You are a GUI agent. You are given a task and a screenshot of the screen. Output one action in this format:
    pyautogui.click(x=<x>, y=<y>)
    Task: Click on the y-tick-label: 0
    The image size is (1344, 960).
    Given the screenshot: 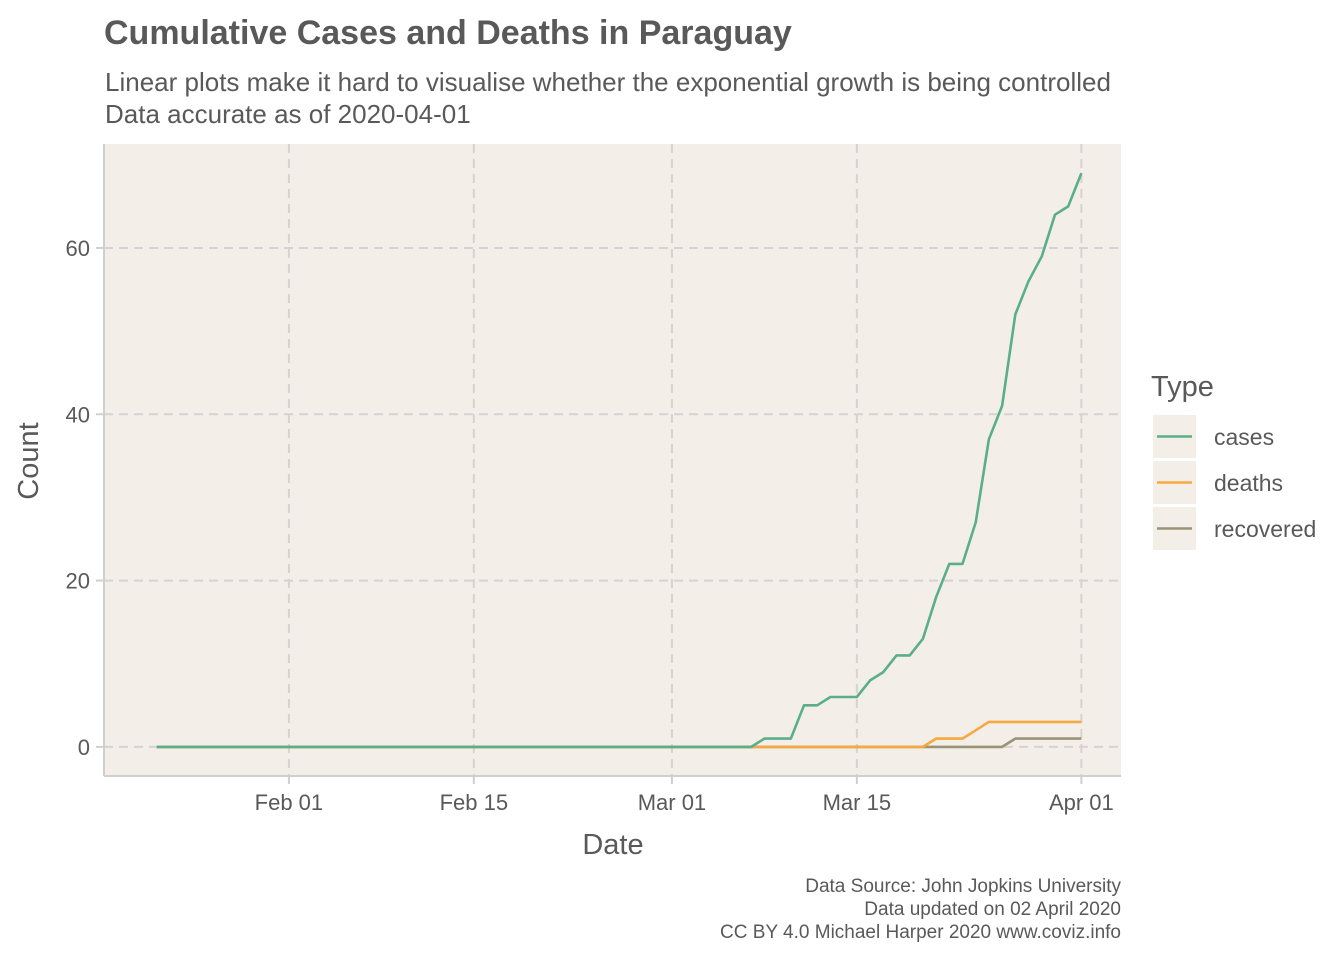 What is the action you would take?
    pyautogui.click(x=84, y=747)
    